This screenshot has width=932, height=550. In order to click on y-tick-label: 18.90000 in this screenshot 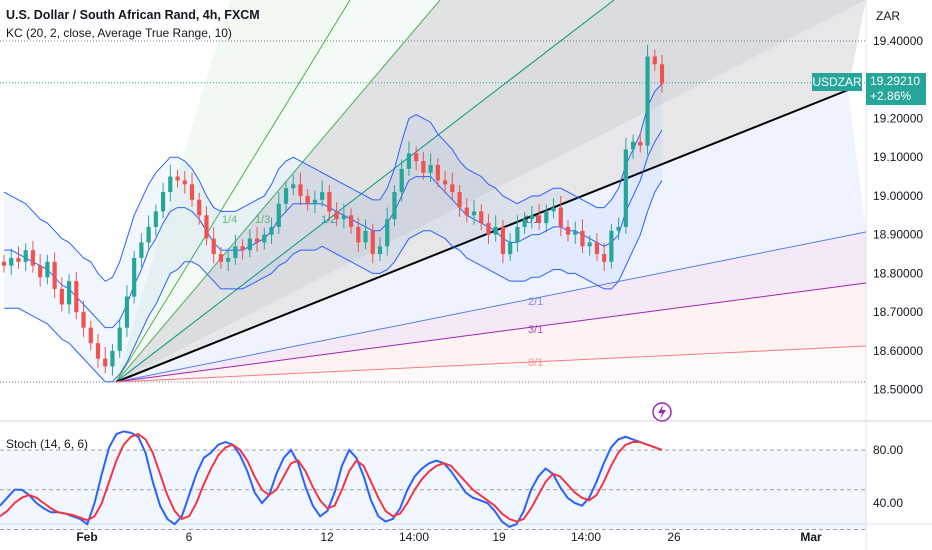, I will do `click(898, 235)`.